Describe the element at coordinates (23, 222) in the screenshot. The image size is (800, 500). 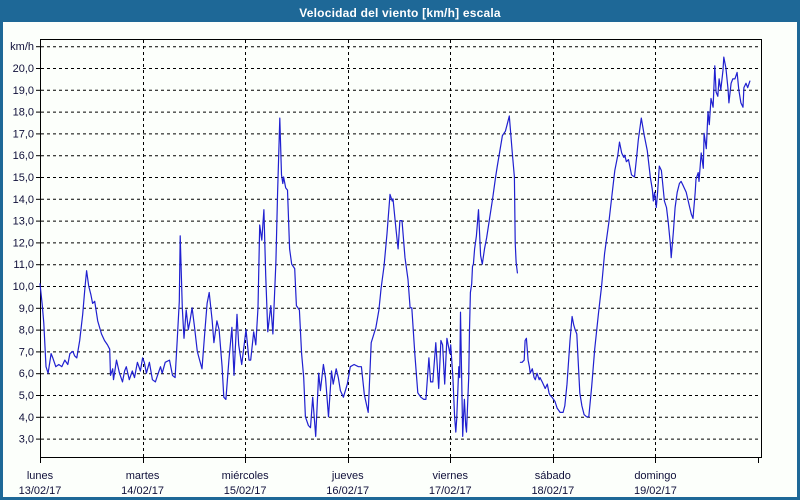
I see `y-tick-label: 13,0` at that location.